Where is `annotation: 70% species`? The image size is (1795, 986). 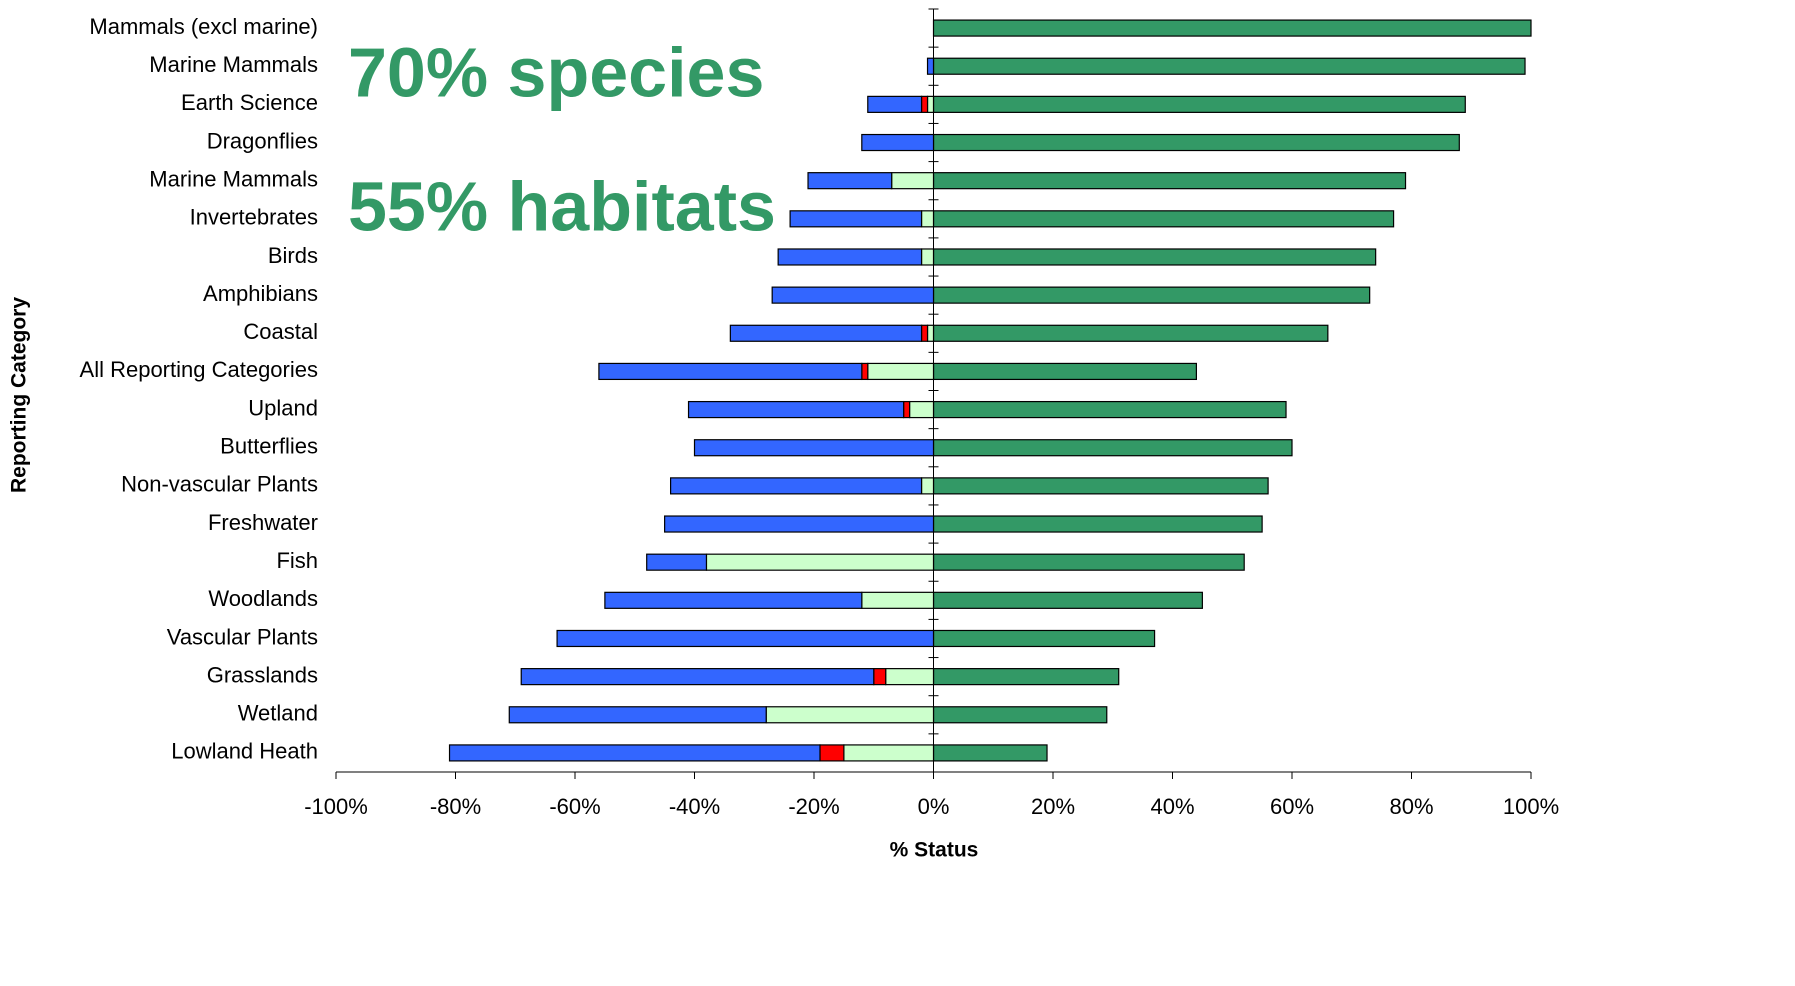 annotation: 70% species is located at coordinates (556, 72).